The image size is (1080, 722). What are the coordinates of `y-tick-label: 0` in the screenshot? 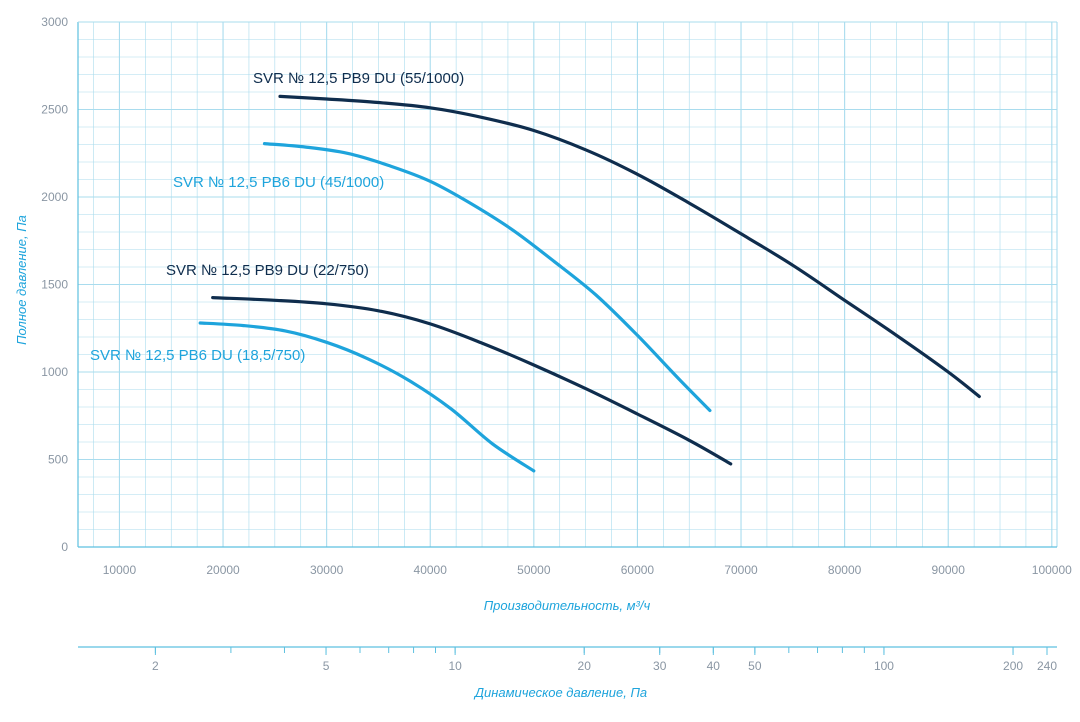 It's located at (64, 547).